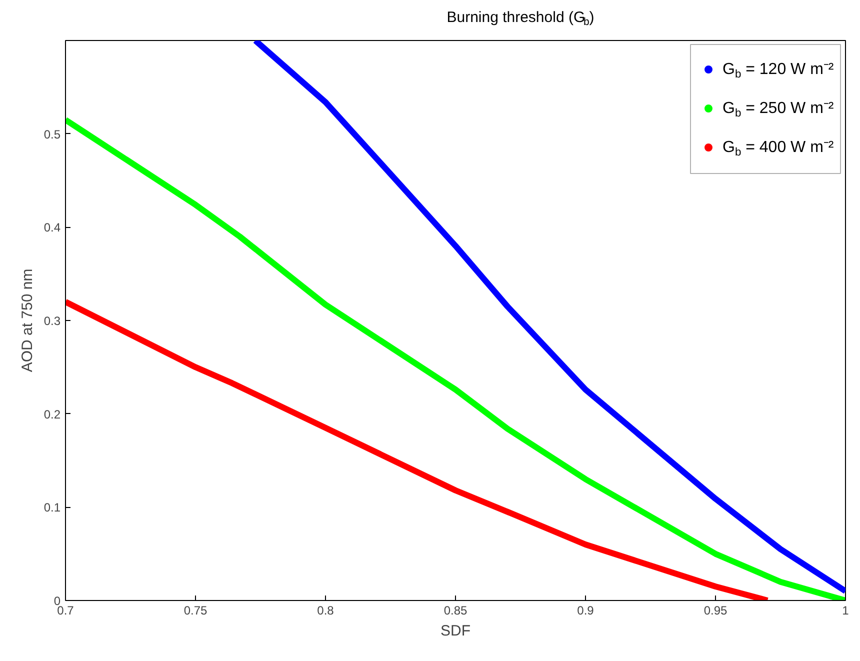 The height and width of the screenshot is (661, 860). I want to click on x-tick-label: 0.9, so click(585, 611).